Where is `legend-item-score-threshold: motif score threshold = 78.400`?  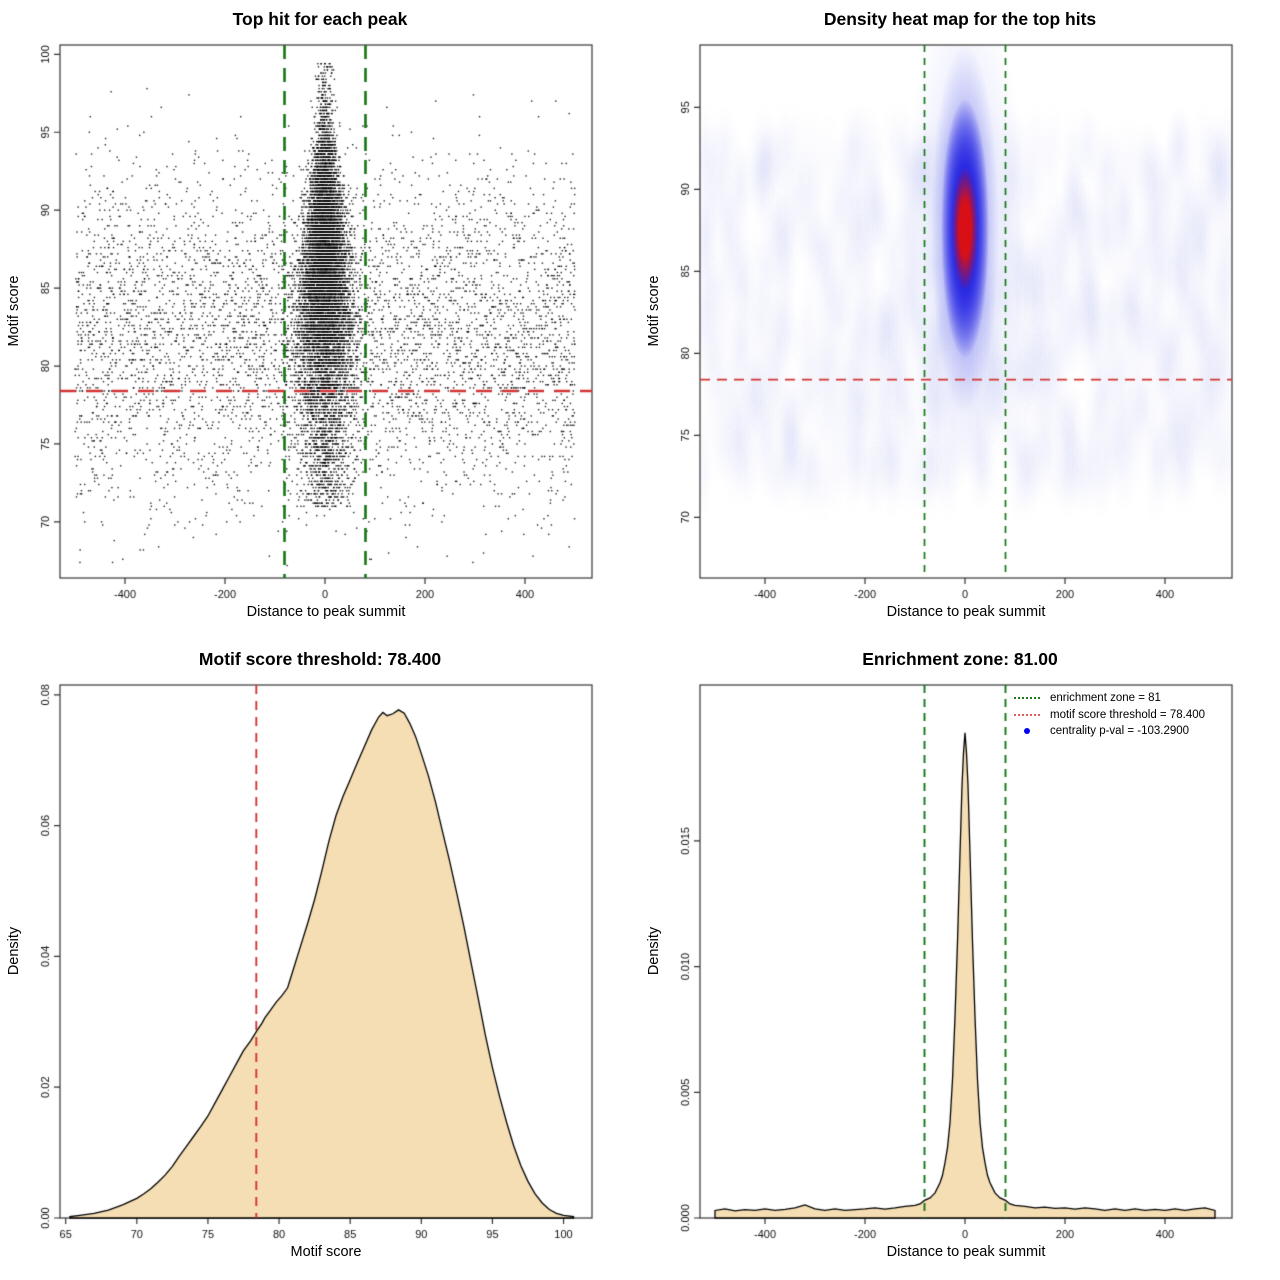 legend-item-score-threshold: motif score threshold = 78.400 is located at coordinates (1109, 715).